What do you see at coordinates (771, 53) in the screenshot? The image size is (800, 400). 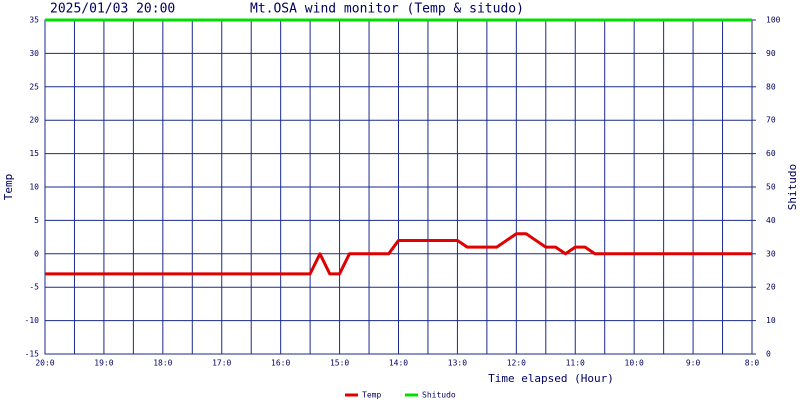 I see `y2-tick-label: 90` at bounding box center [771, 53].